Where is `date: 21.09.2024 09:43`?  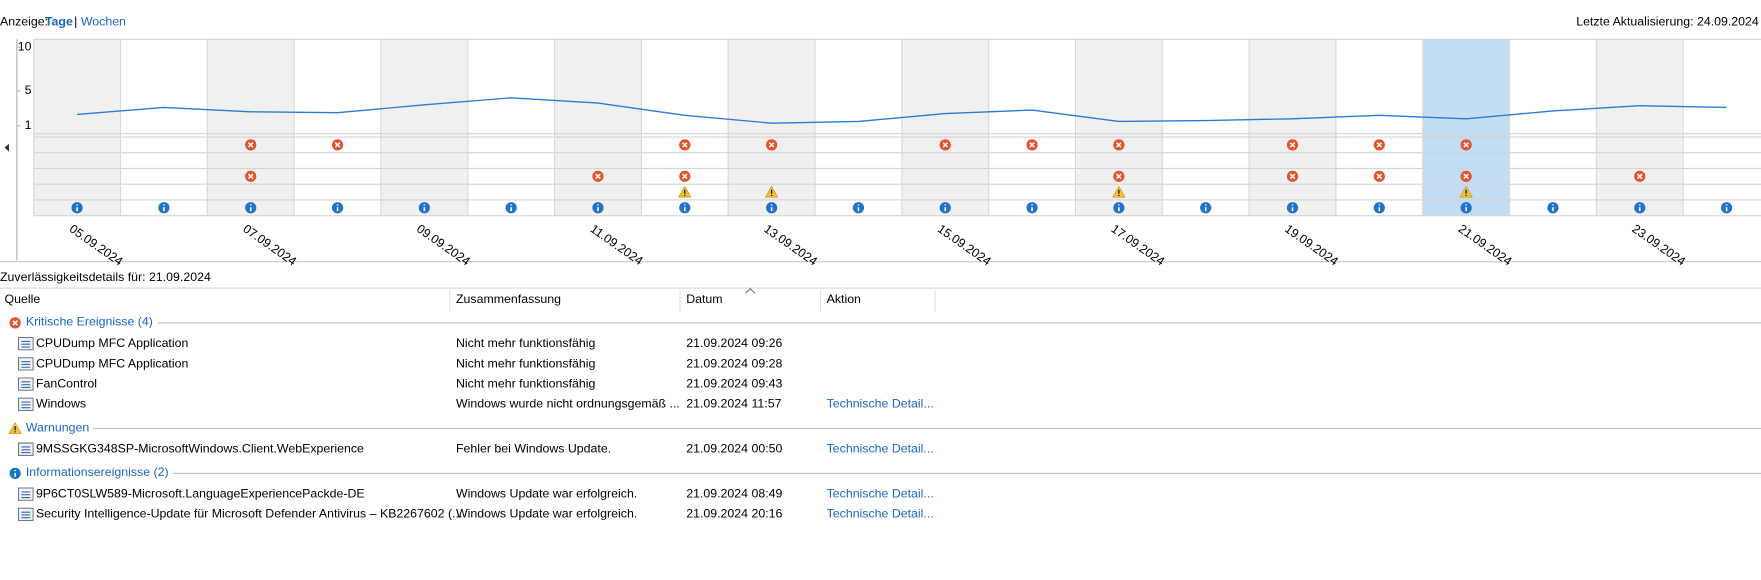
date: 21.09.2024 09:43 is located at coordinates (734, 384).